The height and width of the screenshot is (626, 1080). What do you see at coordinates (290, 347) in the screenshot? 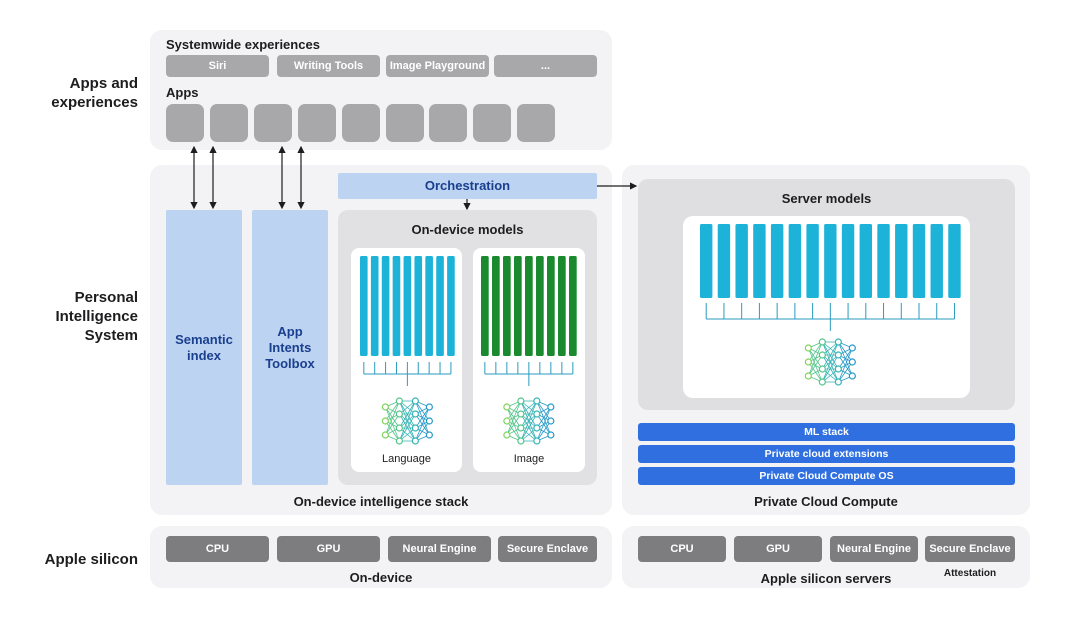
I see `app-intents: App Intents Toolbox` at bounding box center [290, 347].